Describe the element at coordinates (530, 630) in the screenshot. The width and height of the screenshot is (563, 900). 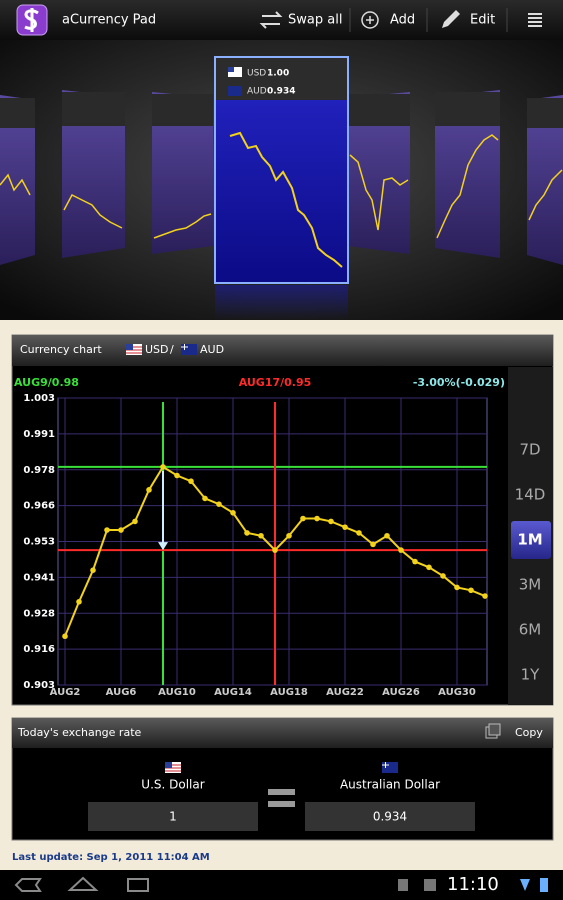
I see `range-button: 6M` at that location.